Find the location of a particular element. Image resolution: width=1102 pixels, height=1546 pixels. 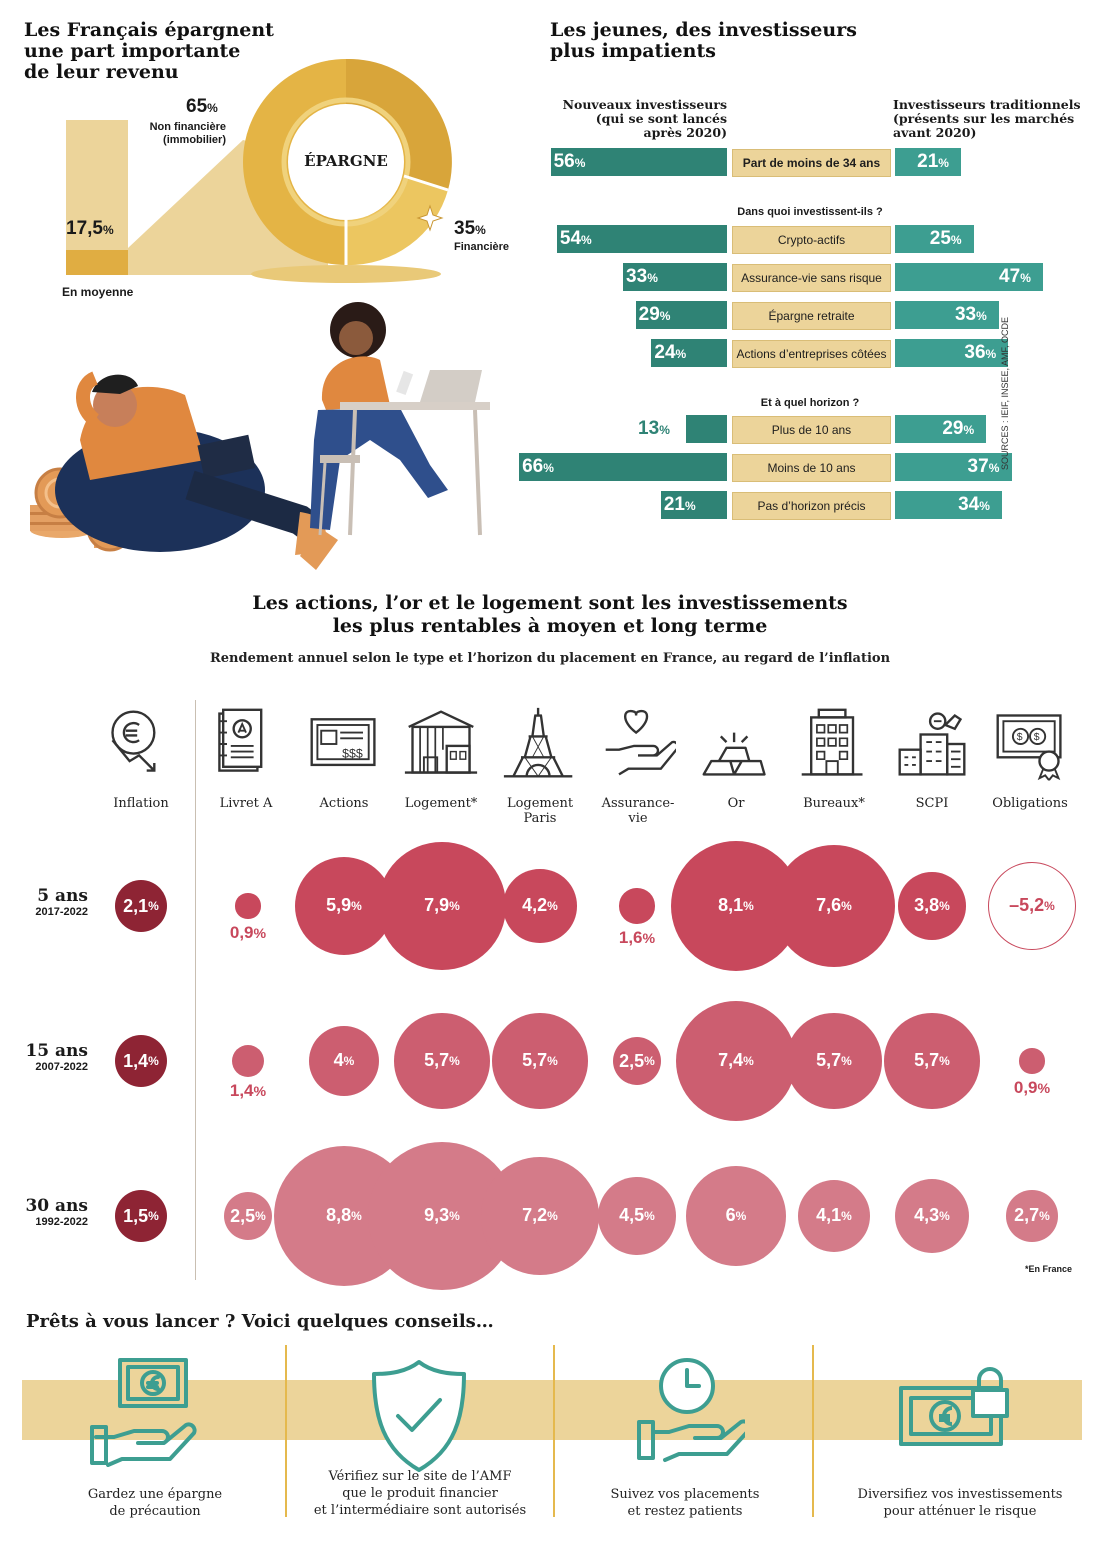

column-header: Actions is located at coordinates (344, 803).